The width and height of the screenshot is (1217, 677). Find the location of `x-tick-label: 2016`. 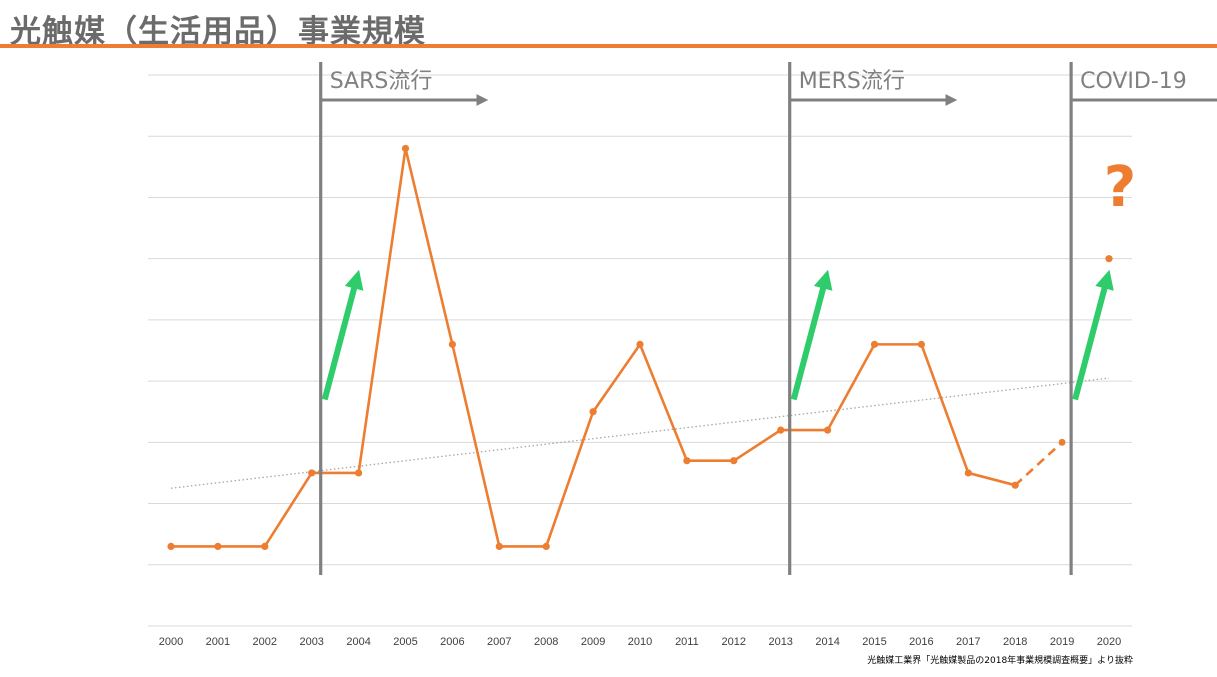

x-tick-label: 2016 is located at coordinates (921, 642).